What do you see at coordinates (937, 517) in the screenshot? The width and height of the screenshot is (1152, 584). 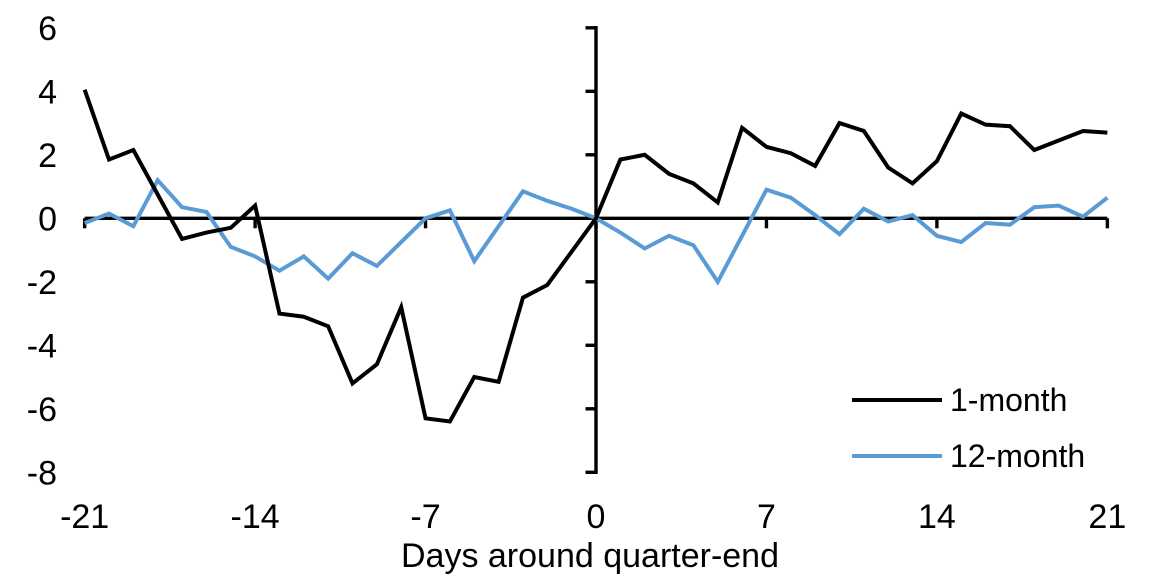 I see `x-tick-label: 14` at bounding box center [937, 517].